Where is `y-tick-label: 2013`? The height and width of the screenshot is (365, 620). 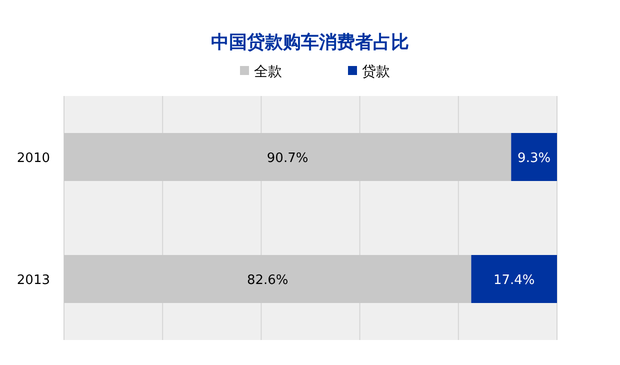 y-tick-label: 2013 is located at coordinates (33, 280).